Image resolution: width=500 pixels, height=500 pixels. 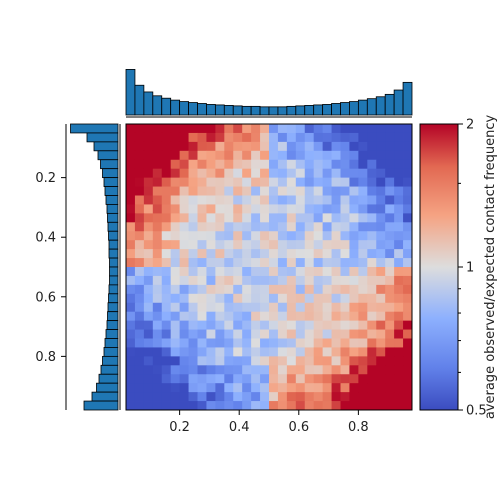 What do you see at coordinates (239, 427) in the screenshot?
I see `x-tick-label: 0.4` at bounding box center [239, 427].